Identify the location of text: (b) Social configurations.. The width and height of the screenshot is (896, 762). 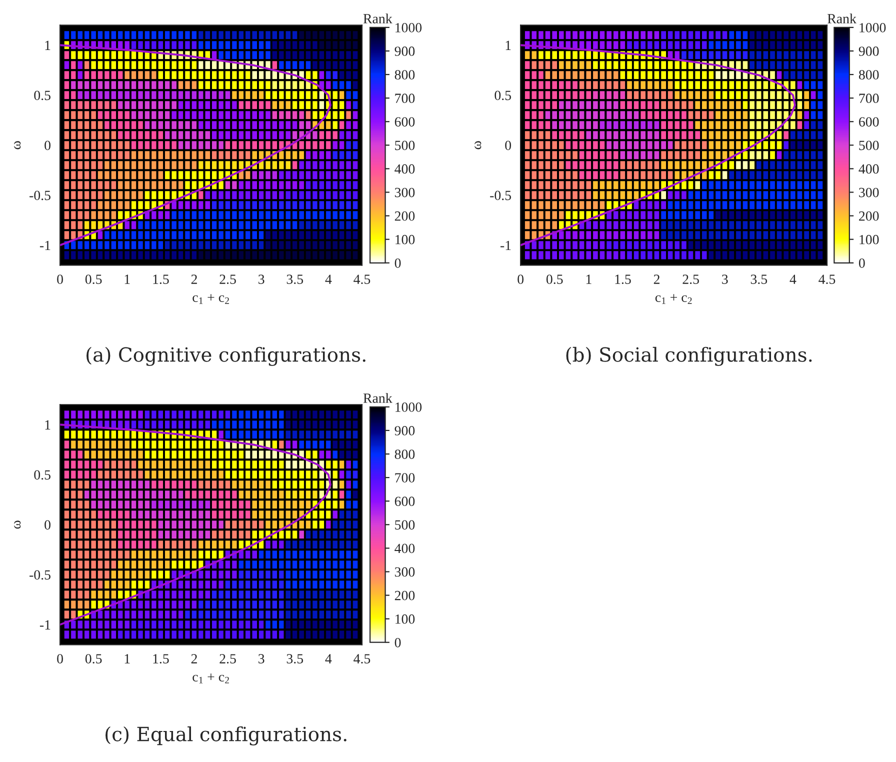
(689, 356).